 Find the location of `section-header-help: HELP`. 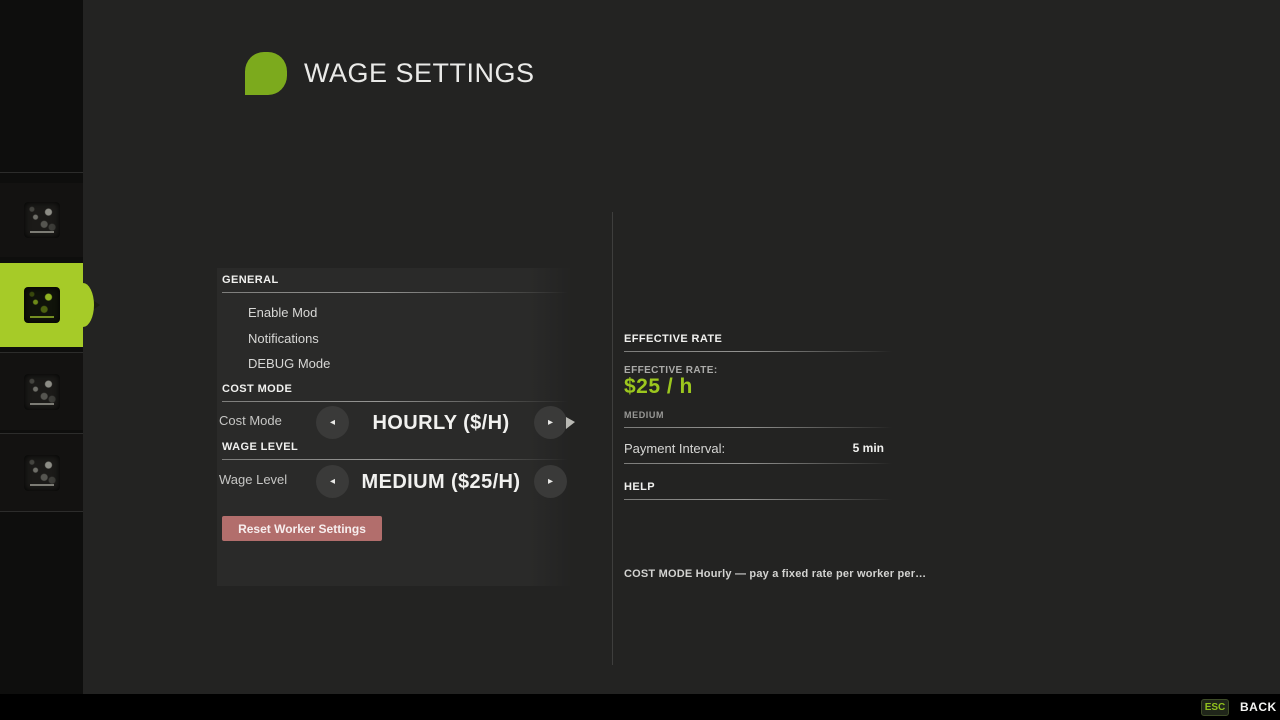

section-header-help: HELP is located at coordinates (639, 487).